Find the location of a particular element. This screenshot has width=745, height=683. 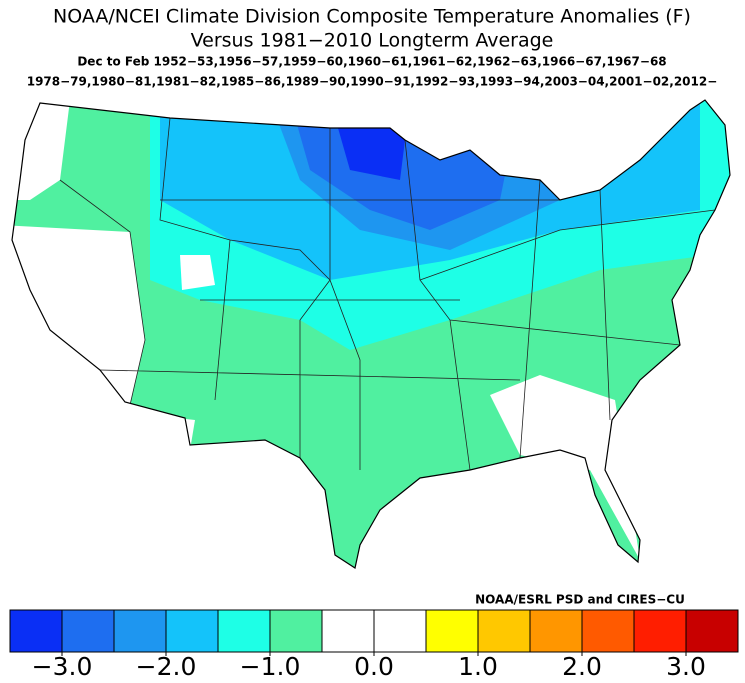

tick-label: 3.0 is located at coordinates (686, 666).